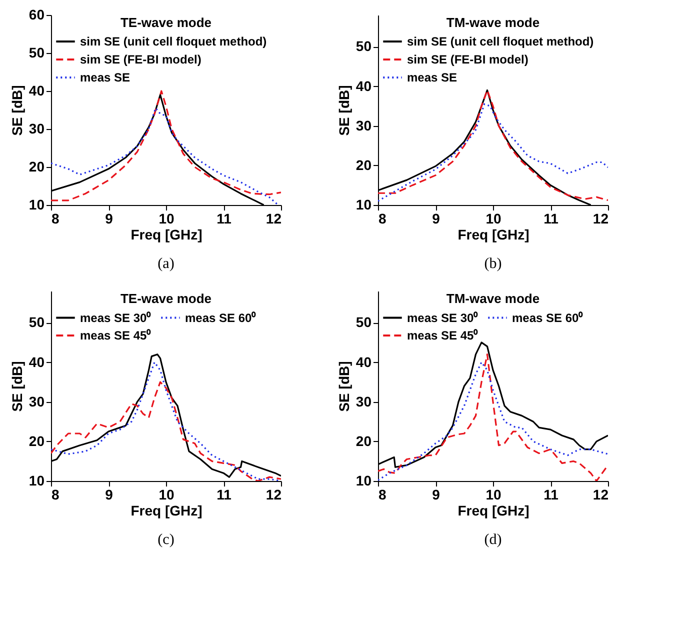 Image resolution: width=674 pixels, height=624 pixels. Describe the element at coordinates (166, 264) in the screenshot. I see `text: (a)` at that location.